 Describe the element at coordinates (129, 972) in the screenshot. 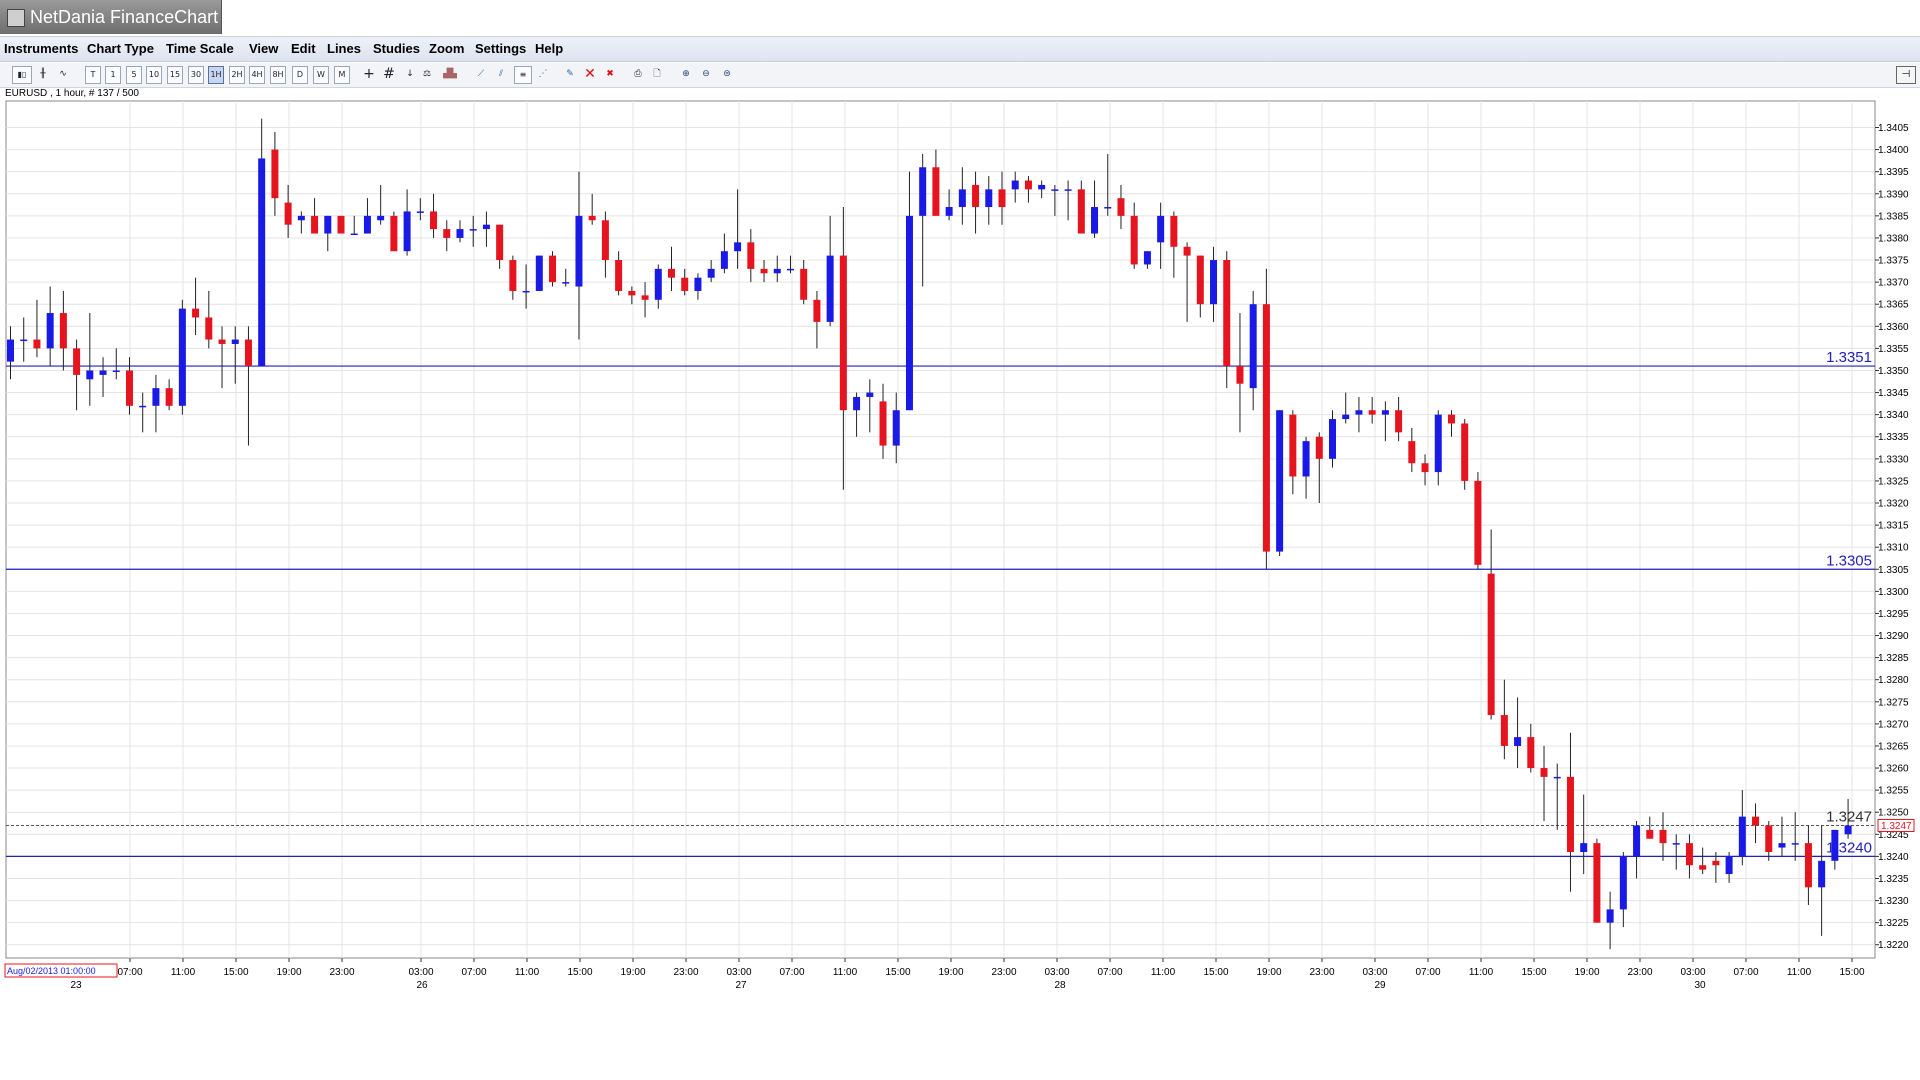

I see `x-tick-label: 07:00` at that location.